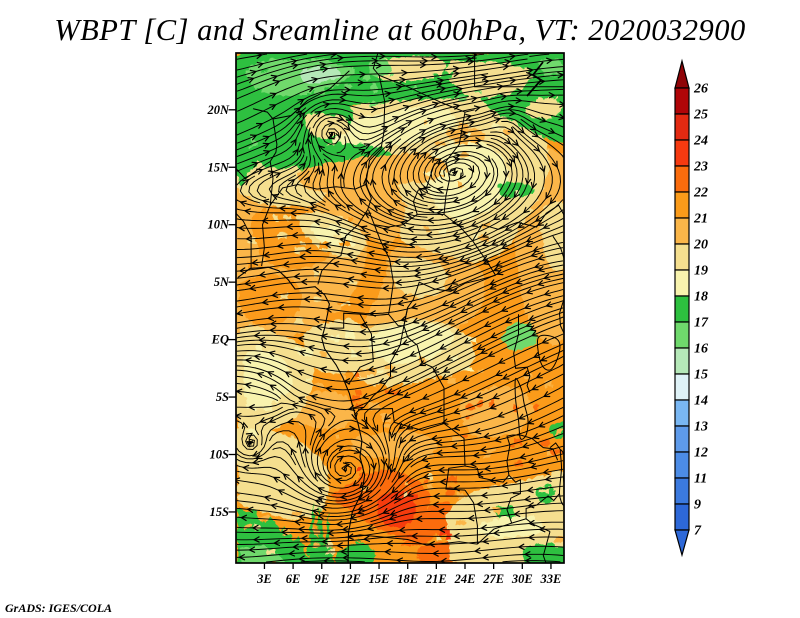 The image size is (800, 618). I want to click on svg-text: 14, so click(701, 401).